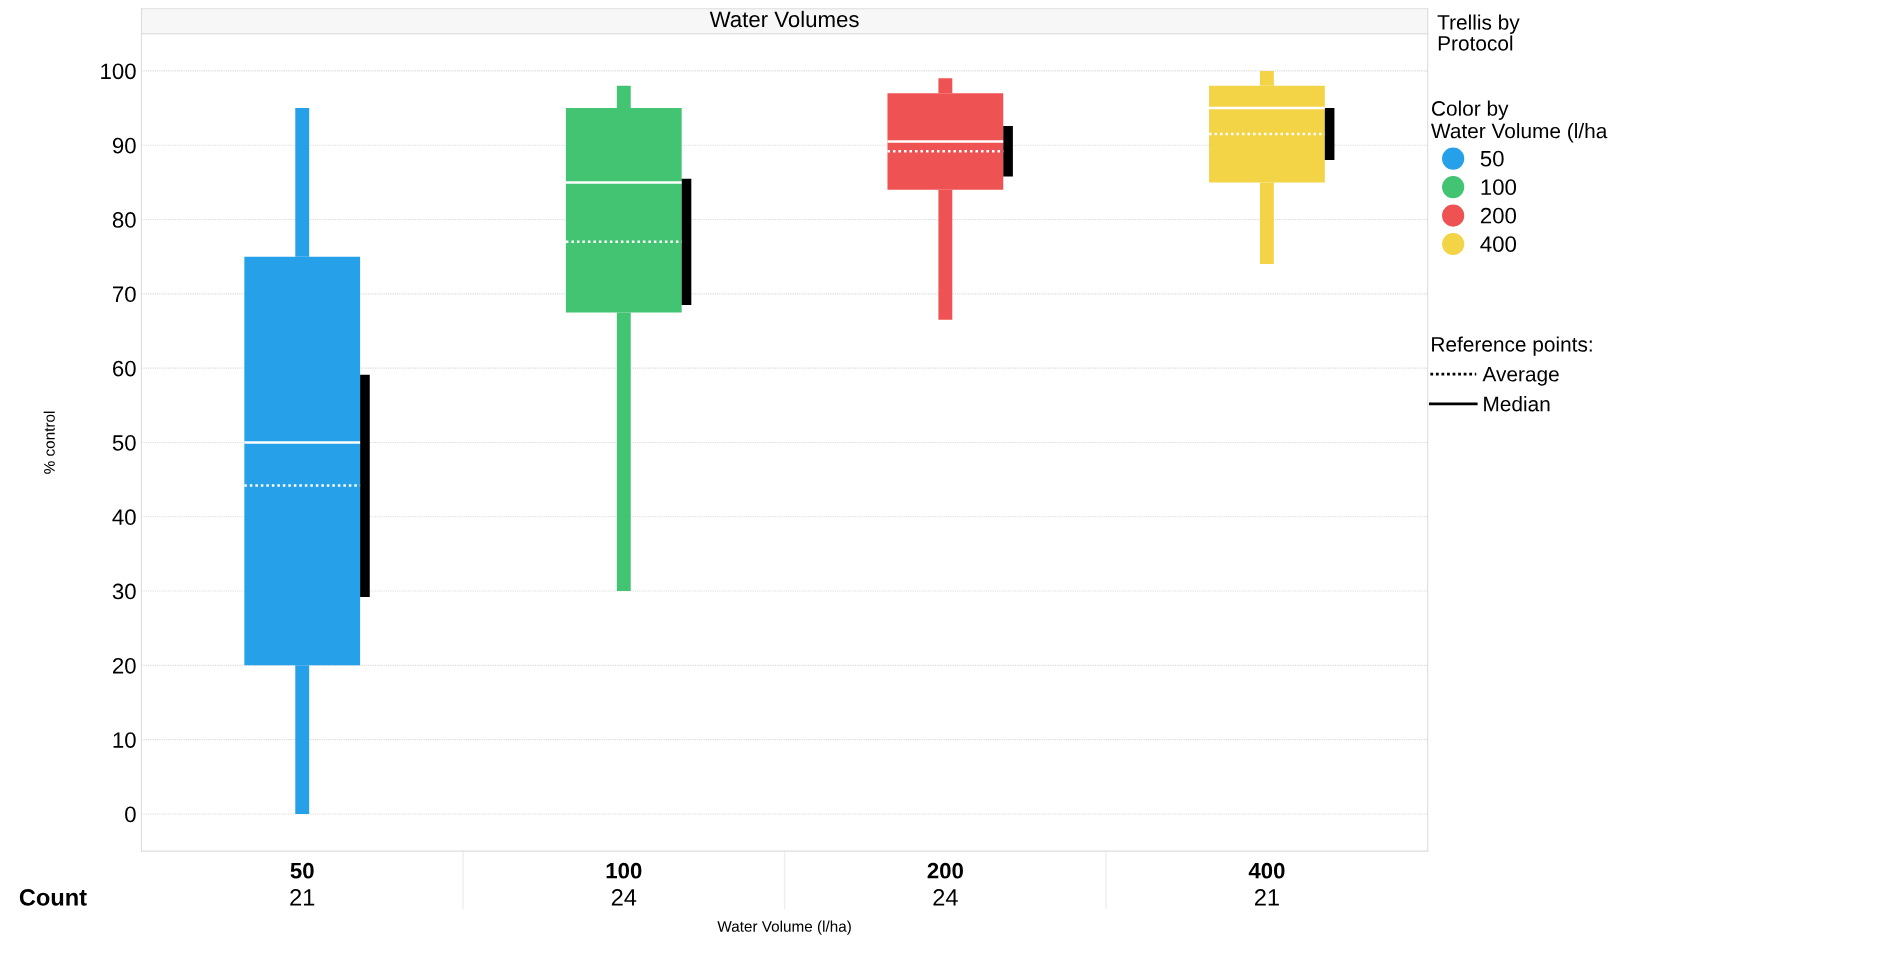  What do you see at coordinates (784, 19) in the screenshot?
I see `chart-title: Water Volumes` at bounding box center [784, 19].